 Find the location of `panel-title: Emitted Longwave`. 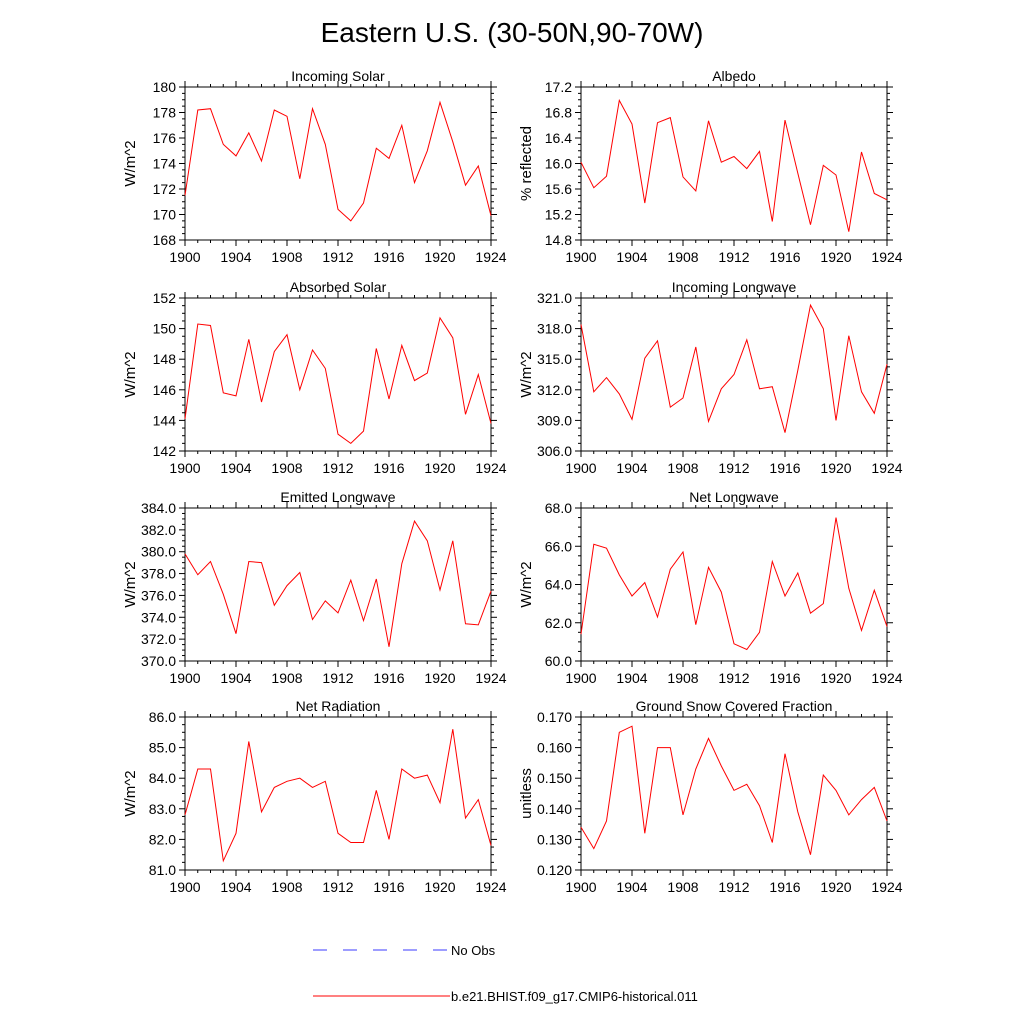

panel-title: Emitted Longwave is located at coordinates (337, 497).